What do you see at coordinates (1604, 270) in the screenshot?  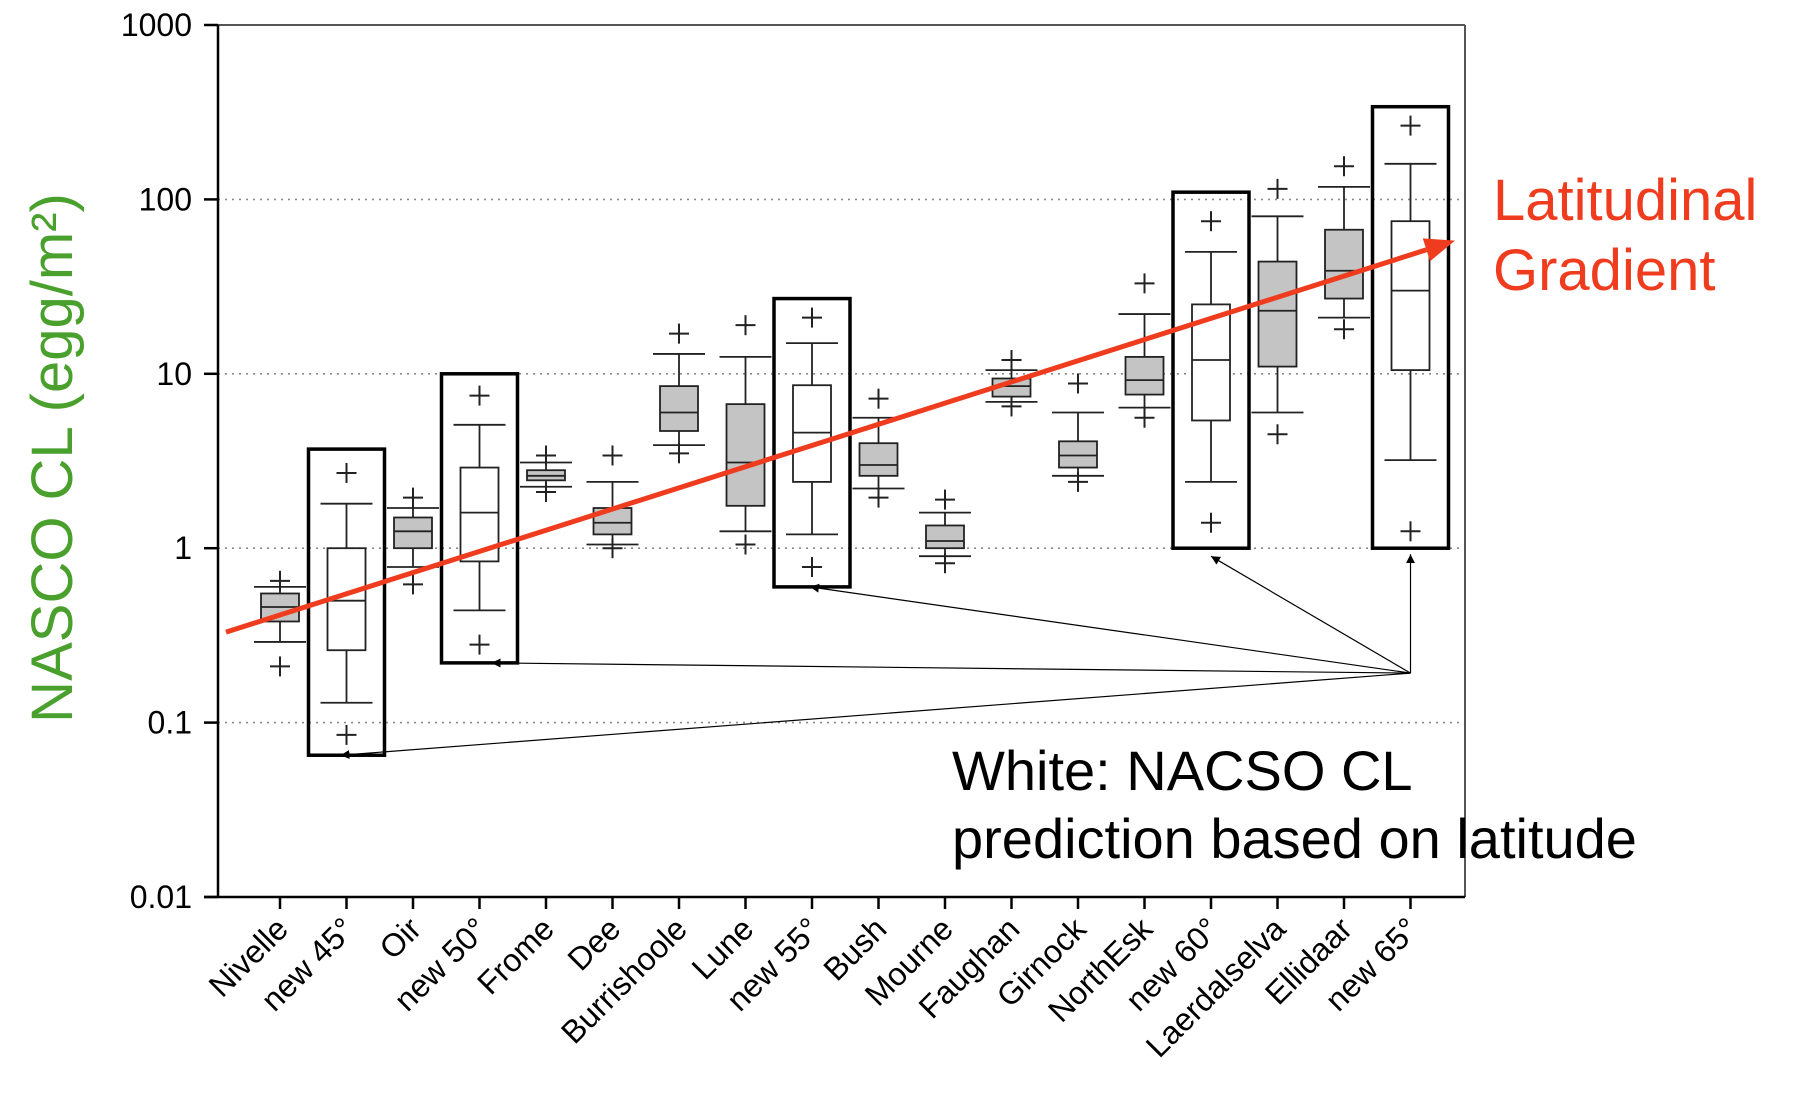 I see `gradient-label: Gradient` at bounding box center [1604, 270].